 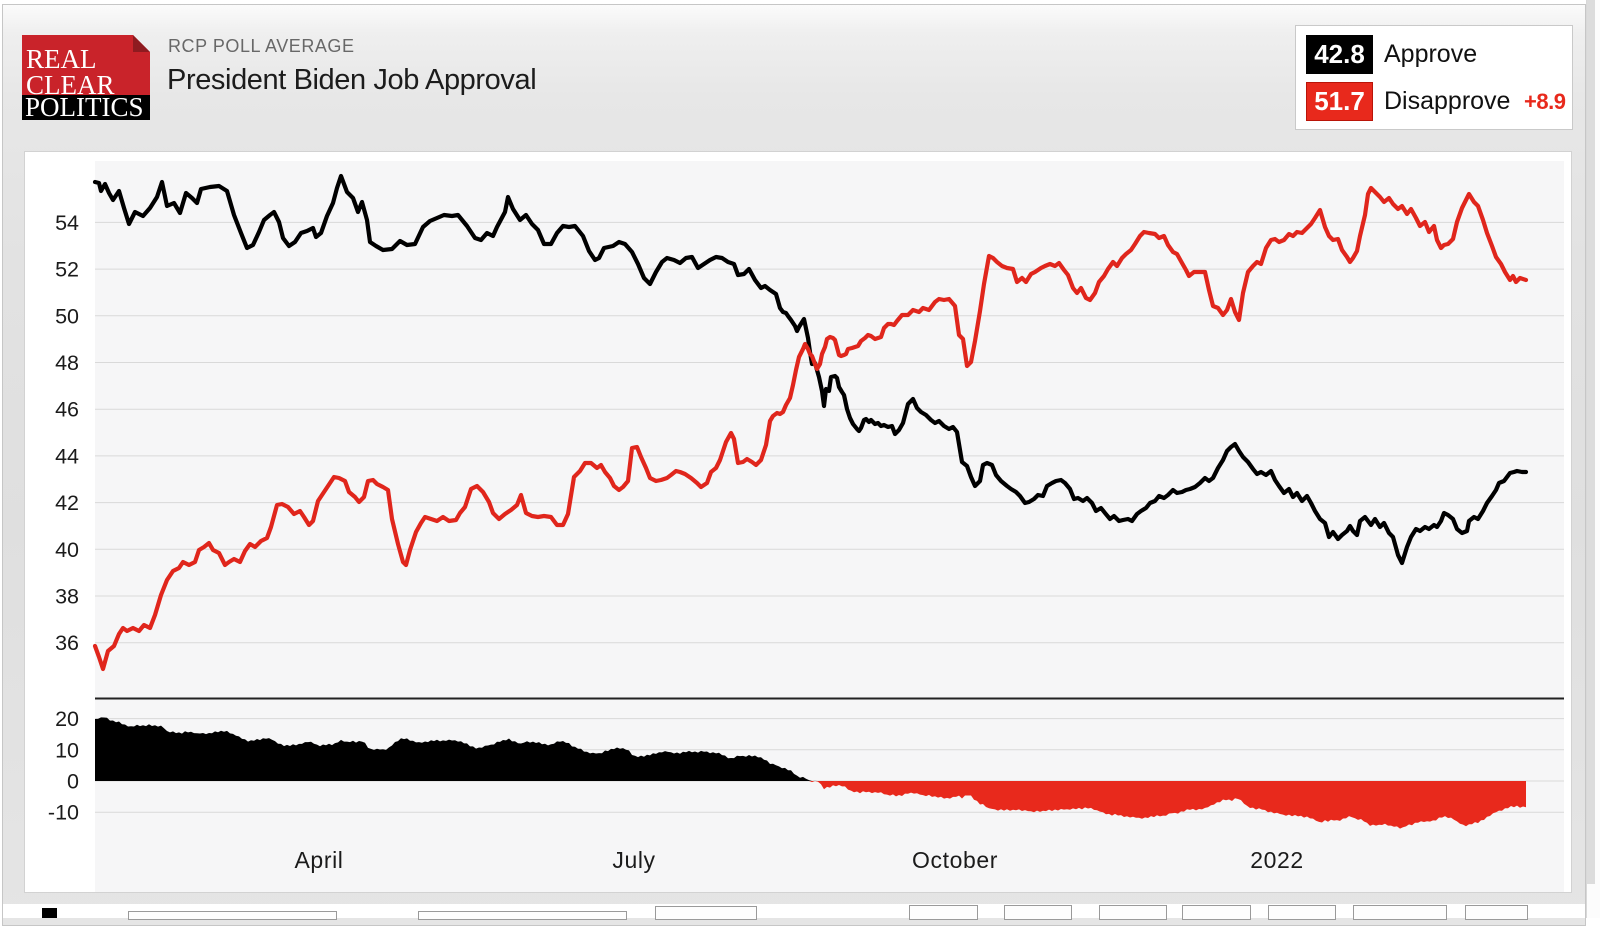 I want to click on svg-text: POLITICS, so click(x=84, y=106).